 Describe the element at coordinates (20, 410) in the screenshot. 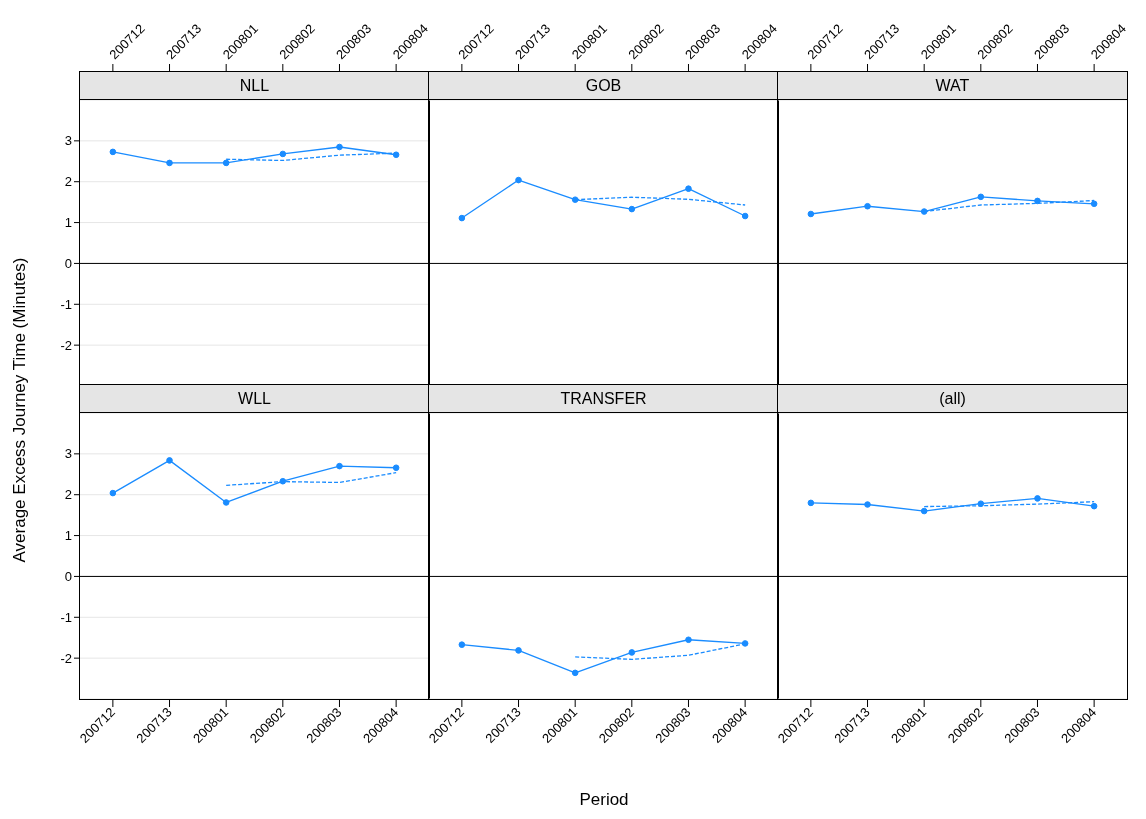

I see `y-axis-title: Average Excess Journey Time (Minutes)` at that location.